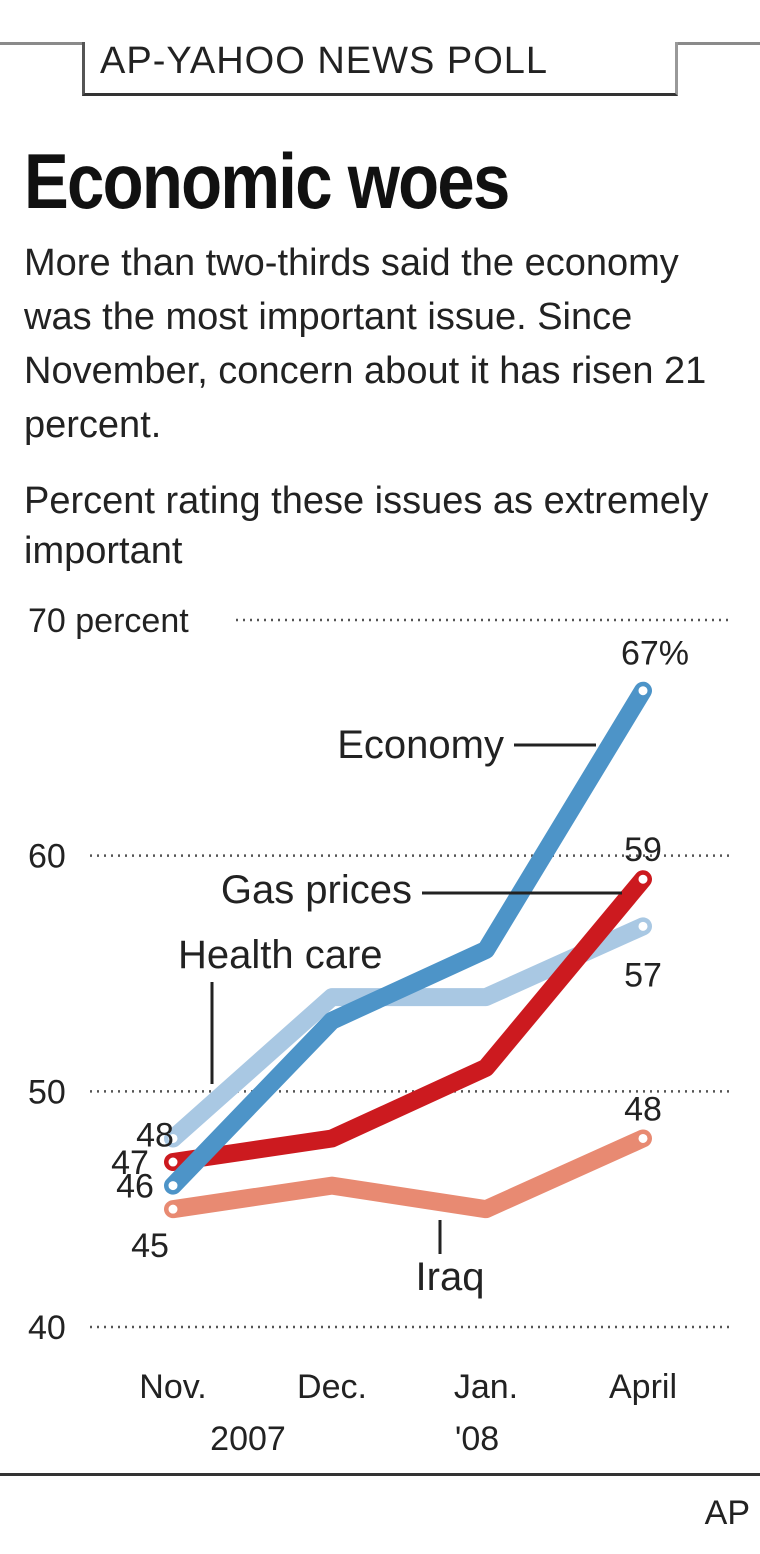 The width and height of the screenshot is (760, 1554). Describe the element at coordinates (172, 1387) in the screenshot. I see `x-tick-label: Nov.` at that location.